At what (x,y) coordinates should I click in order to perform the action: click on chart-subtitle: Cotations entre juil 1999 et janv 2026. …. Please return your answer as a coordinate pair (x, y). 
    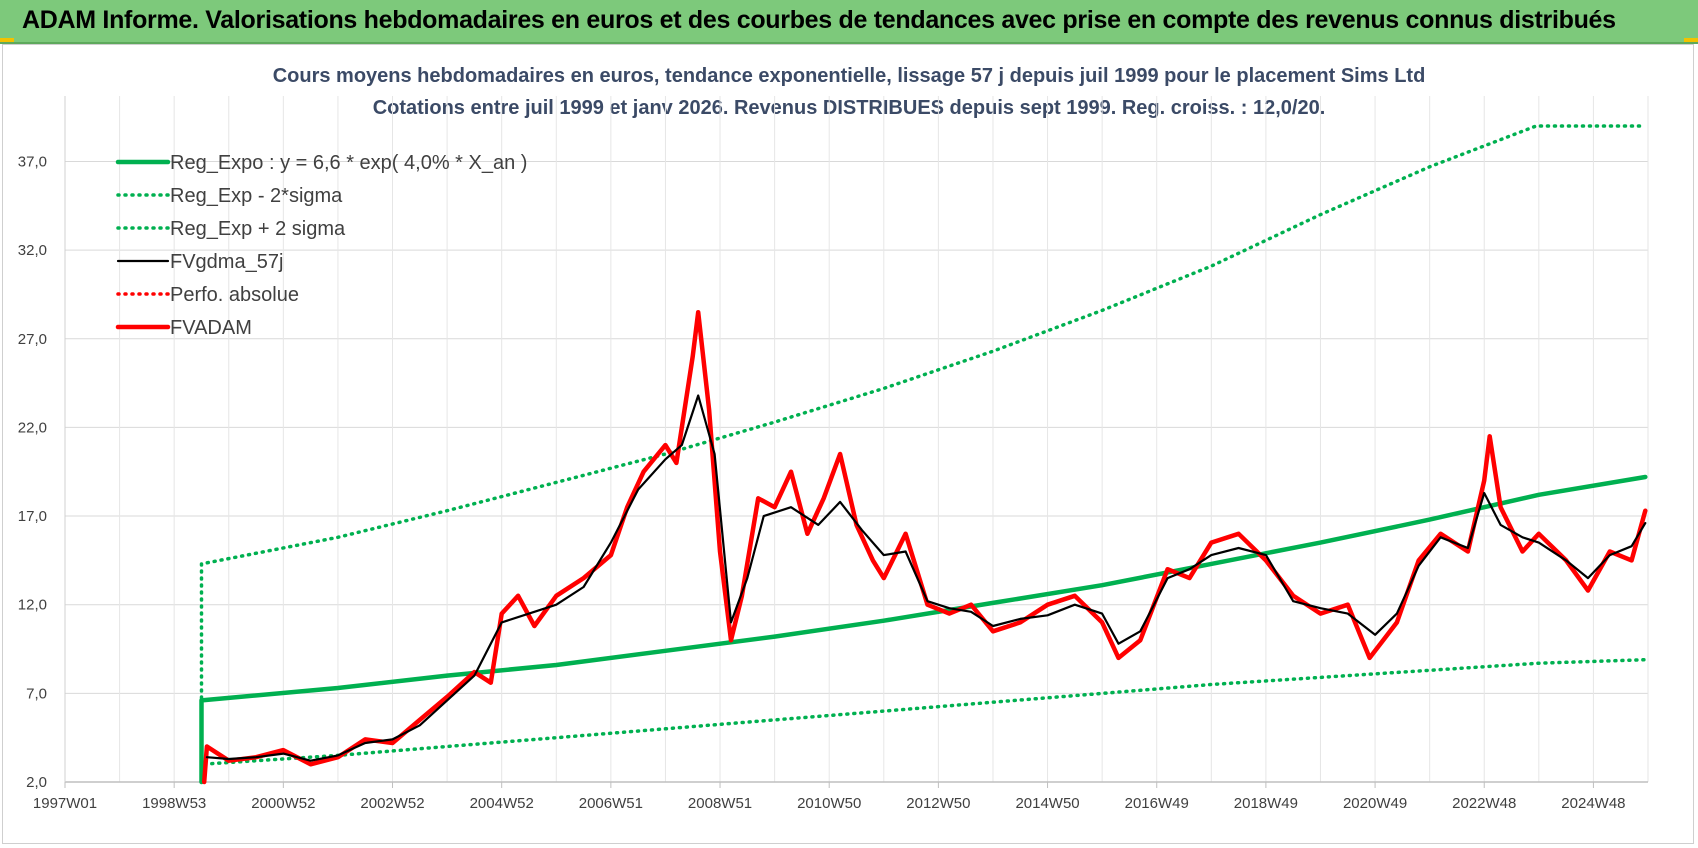
    Looking at the image, I should click on (849, 108).